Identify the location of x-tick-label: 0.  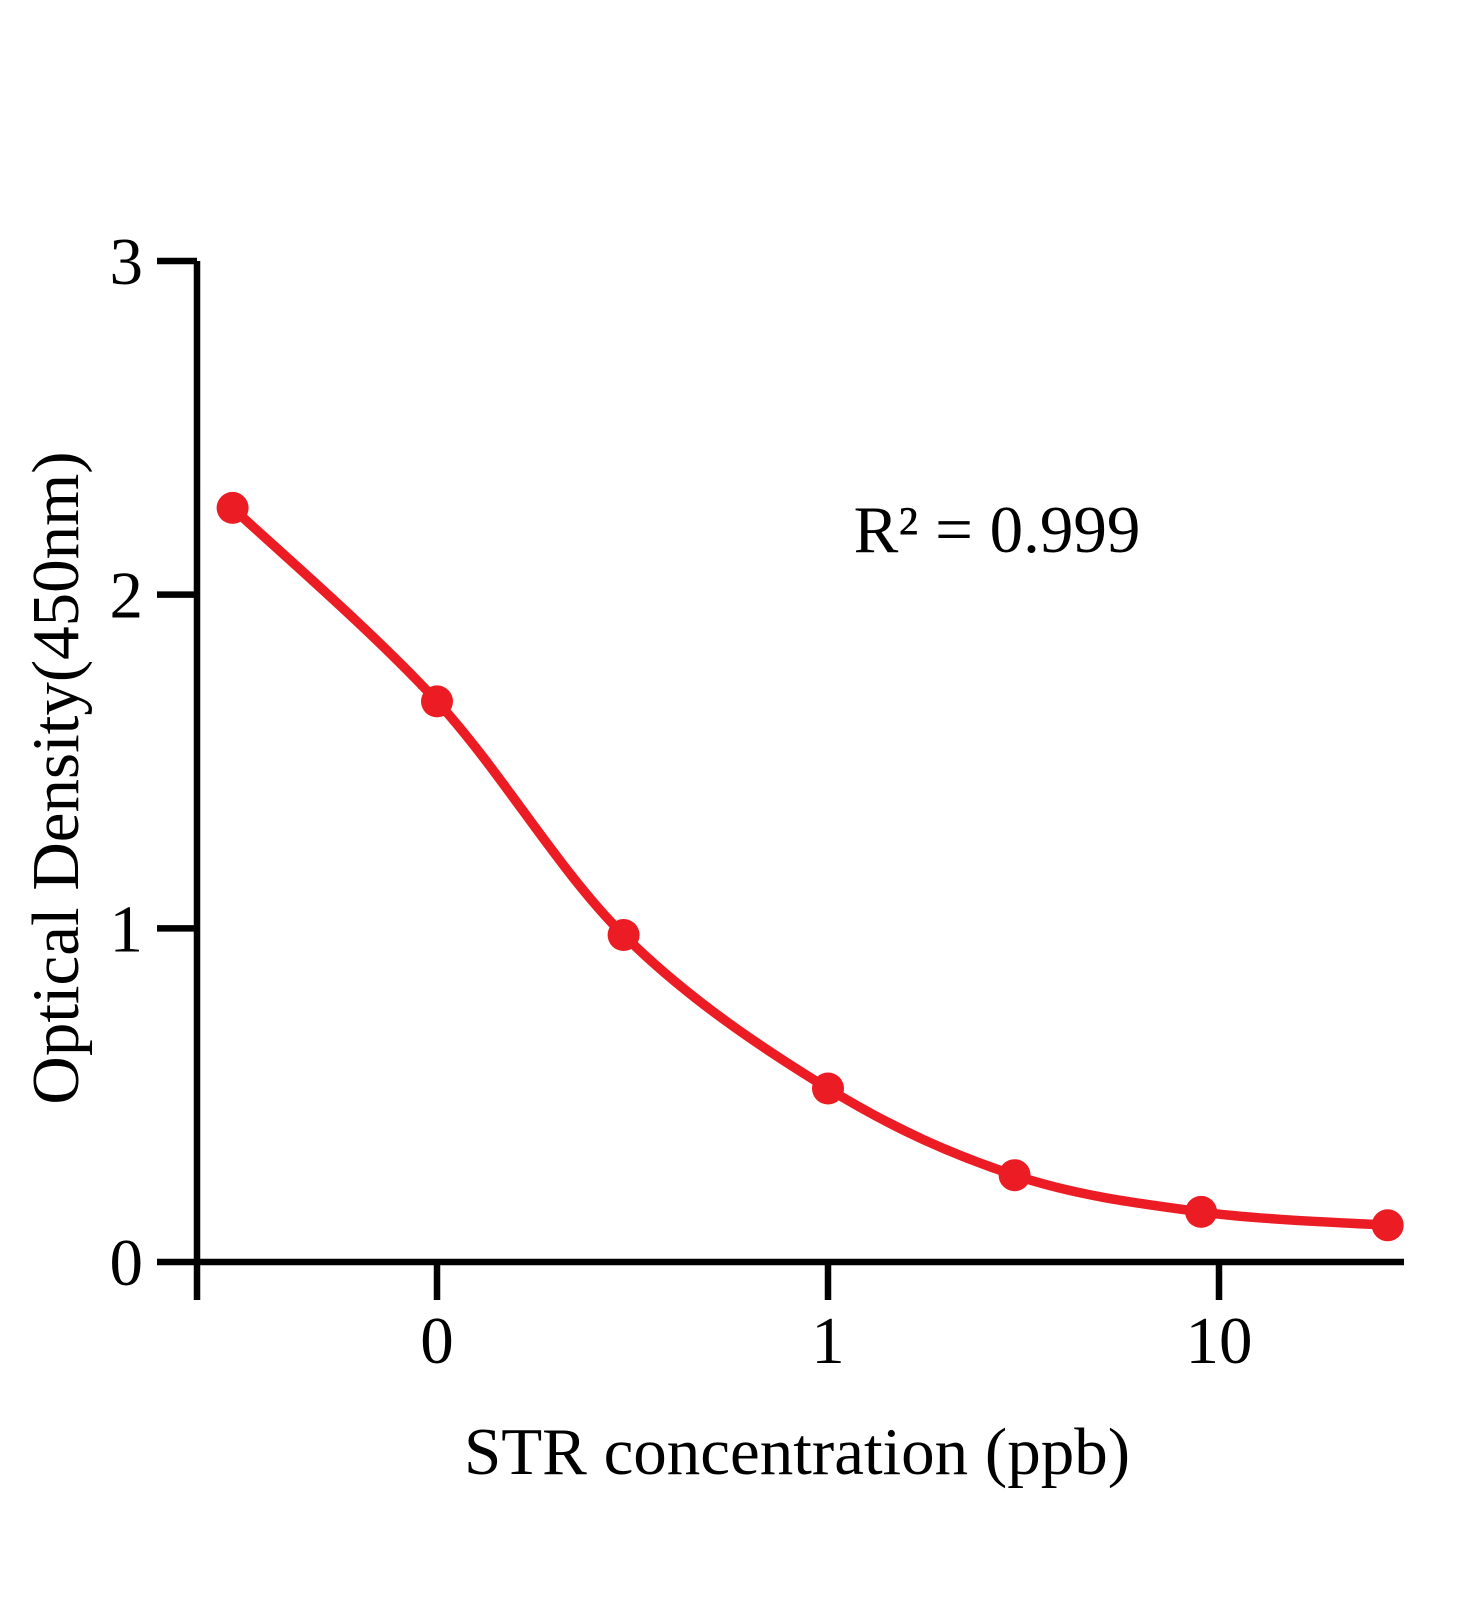
(437, 1341).